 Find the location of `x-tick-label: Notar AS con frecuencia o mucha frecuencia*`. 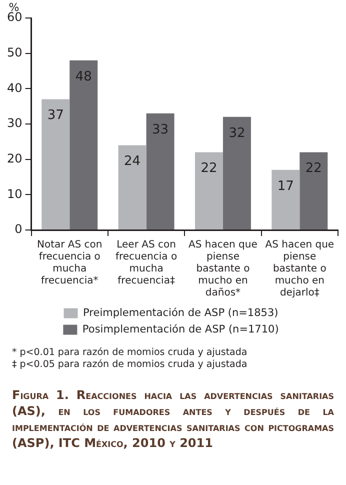

x-tick-label: Notar AS con frecuencia o mucha frecuencia* is located at coordinates (69, 263).